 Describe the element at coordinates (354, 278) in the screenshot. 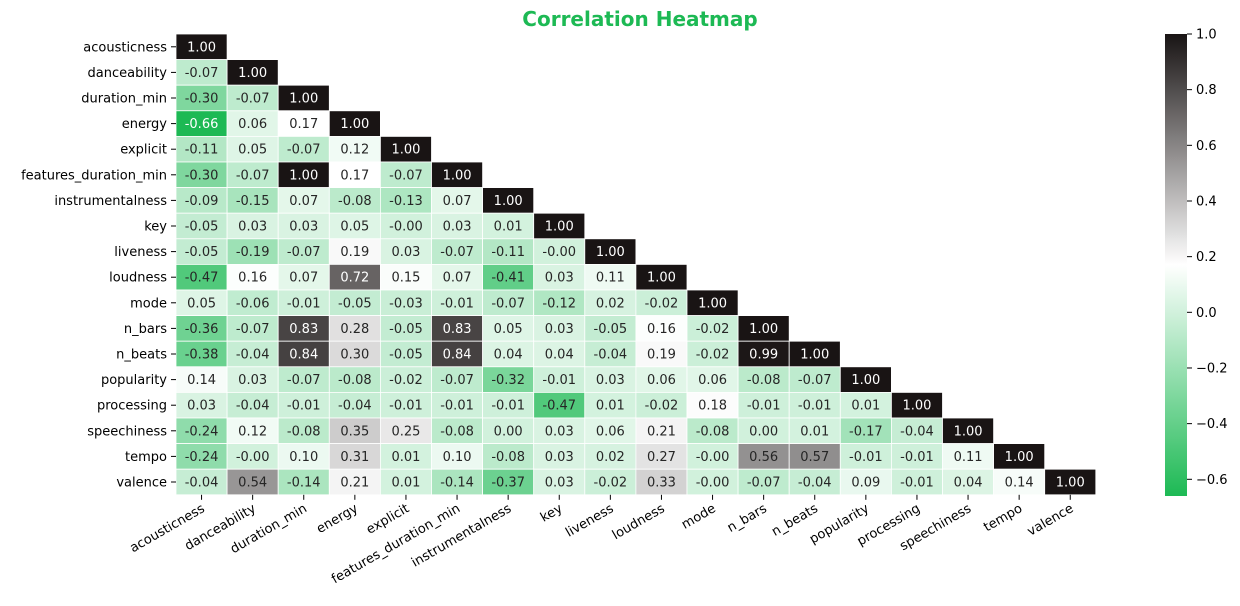

I see `cell-value-label: 0.72` at that location.